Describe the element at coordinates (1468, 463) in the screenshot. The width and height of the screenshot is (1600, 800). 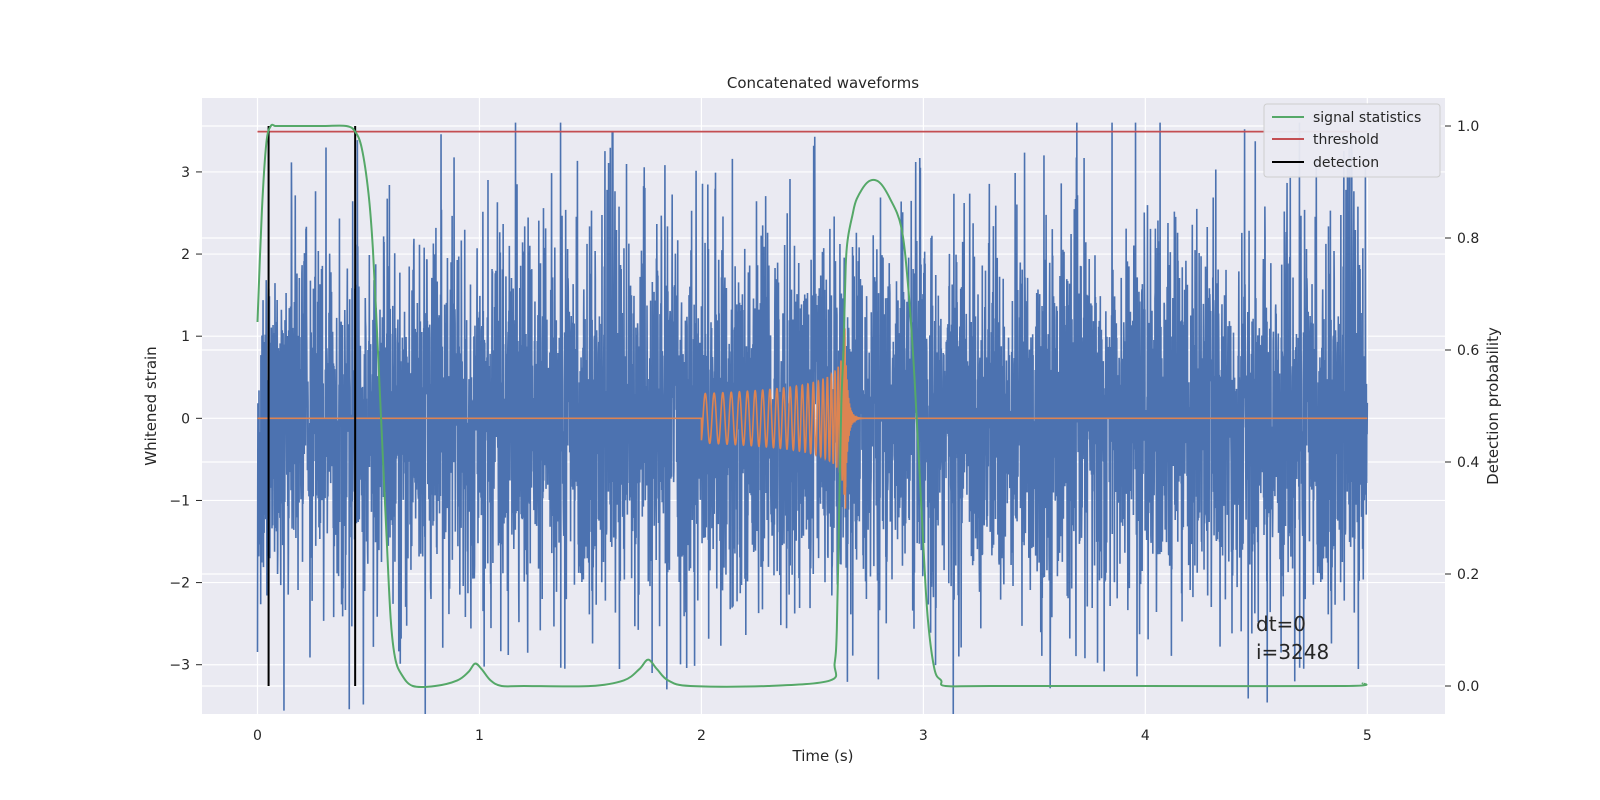
I see `y-right-tick-label: 0.4` at that location.